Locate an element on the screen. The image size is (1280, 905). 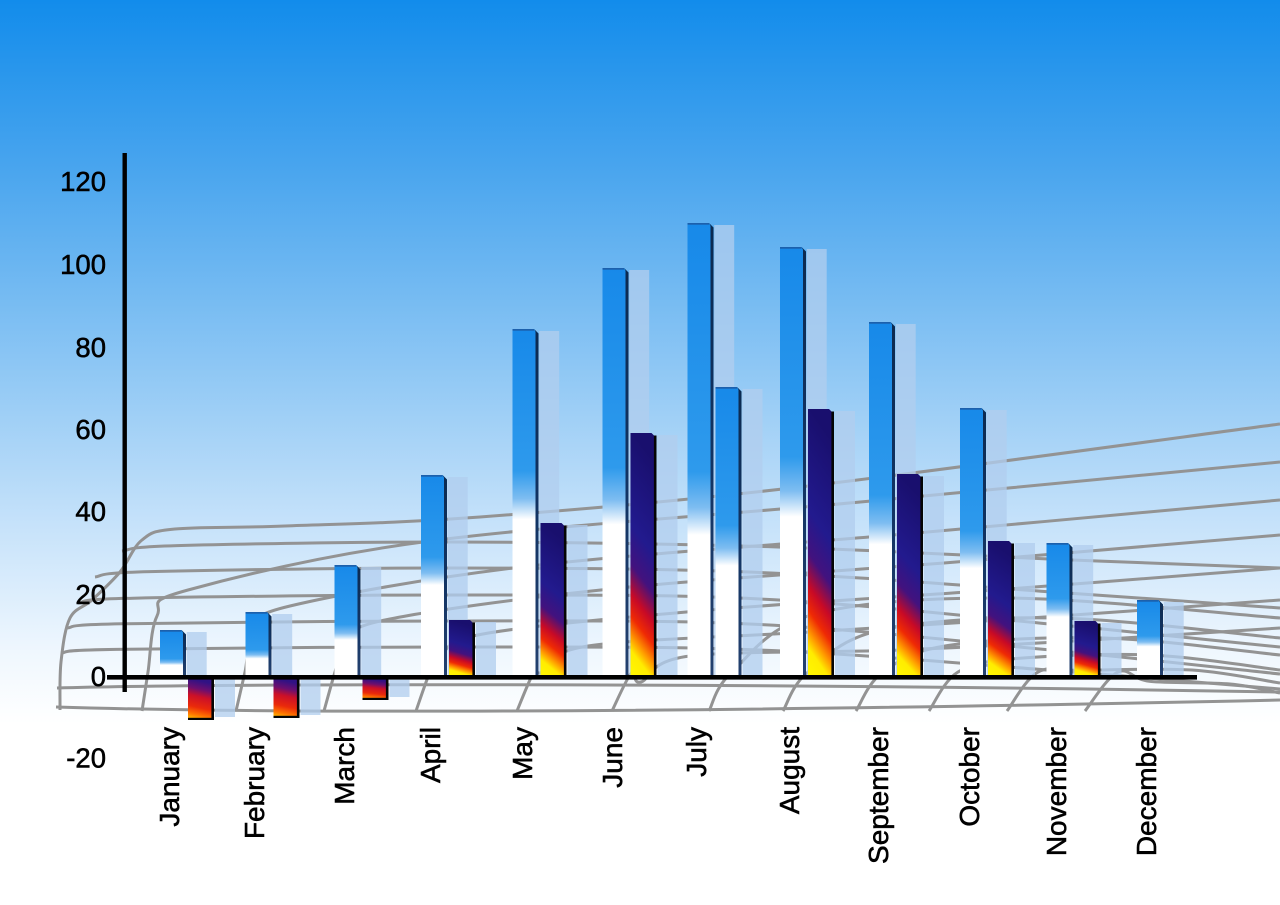
svg-text: December is located at coordinates (1146, 791).